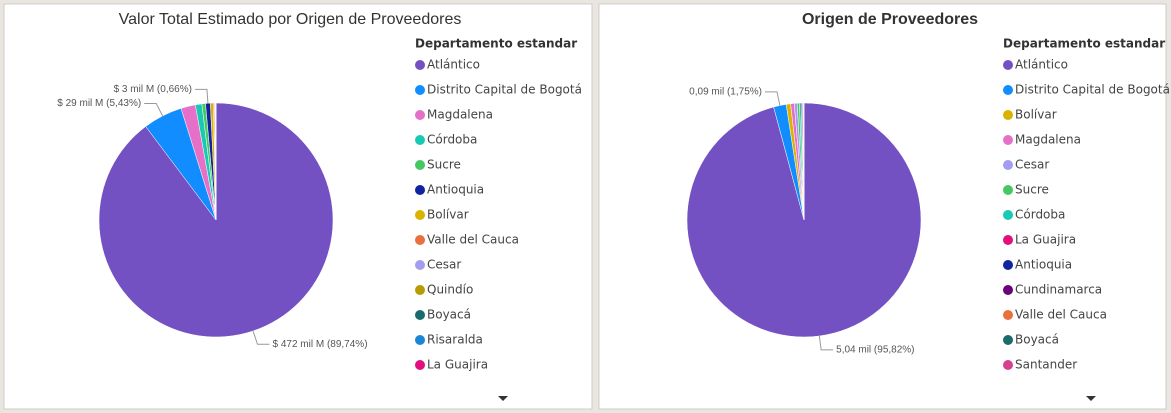 The image size is (1171, 413). What do you see at coordinates (725, 91) in the screenshot?
I see `data-label: 0,09 mil (1,75%)` at bounding box center [725, 91].